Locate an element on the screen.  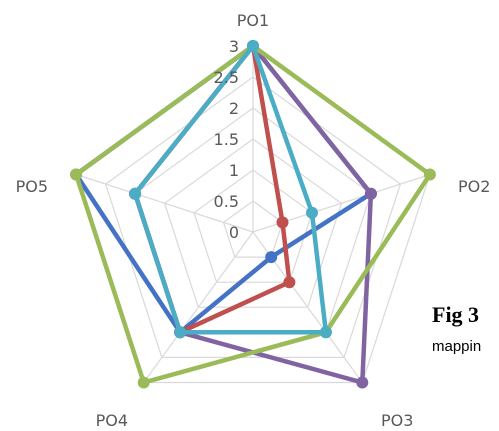
series-5-point-po5 is located at coordinates (135, 193).